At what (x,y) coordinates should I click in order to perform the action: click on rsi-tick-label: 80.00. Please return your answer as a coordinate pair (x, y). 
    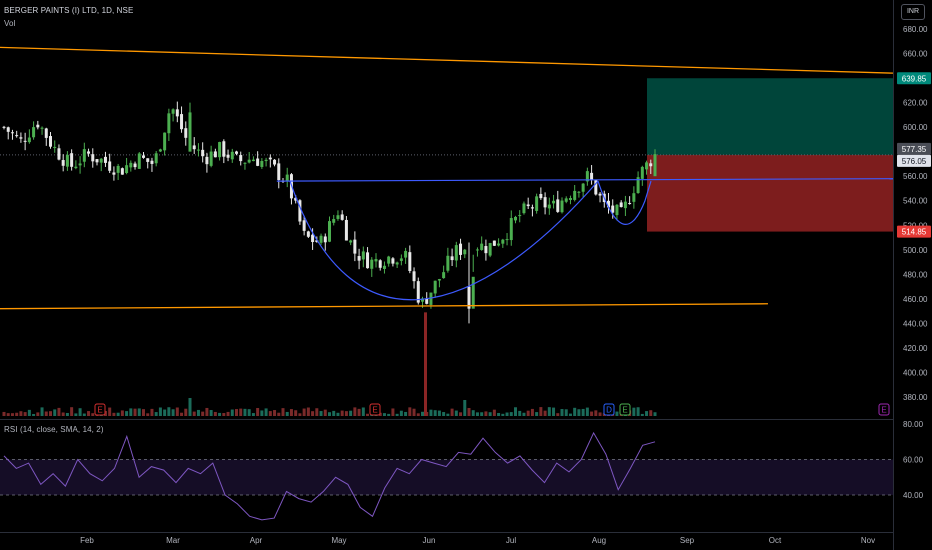
    Looking at the image, I should click on (913, 424).